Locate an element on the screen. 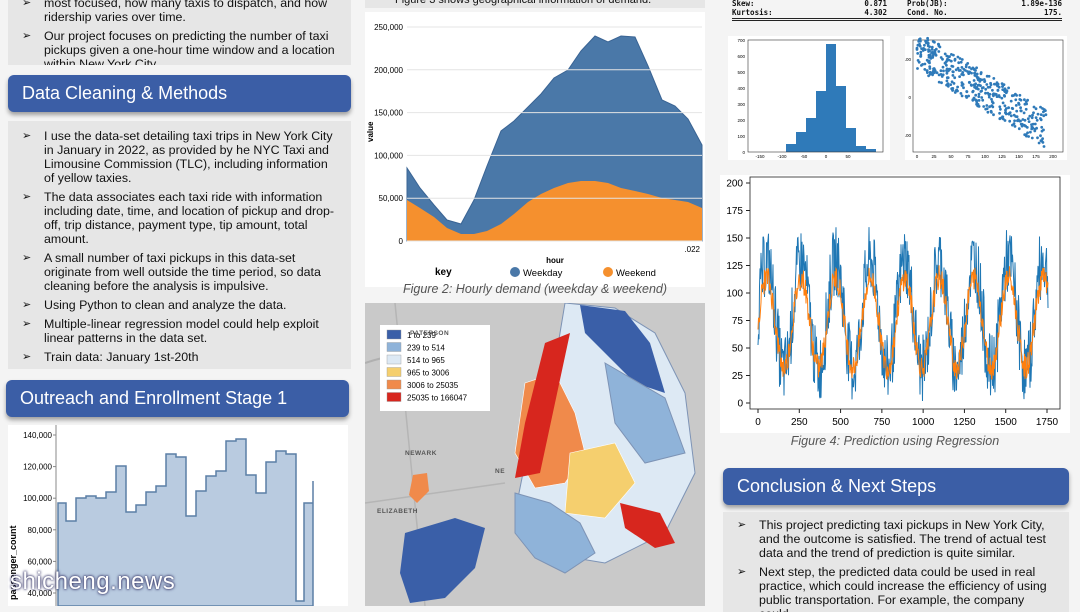 The width and height of the screenshot is (1080, 612). plot-frame is located at coordinates (815, 96).